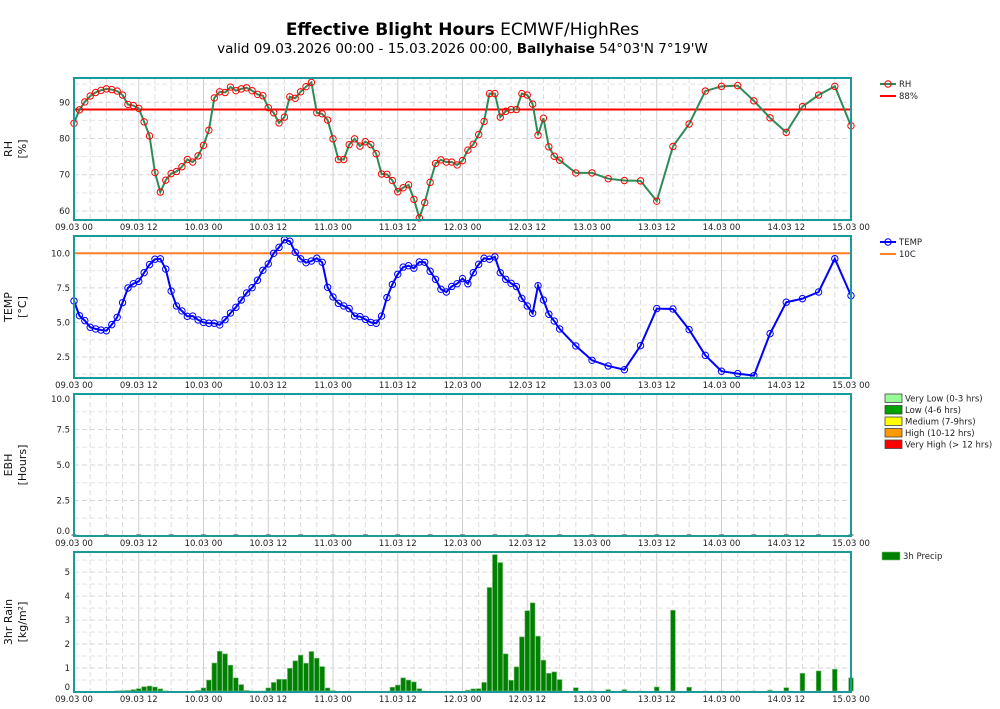  I want to click on x-tick-label: 10.03 12, so click(268, 386).